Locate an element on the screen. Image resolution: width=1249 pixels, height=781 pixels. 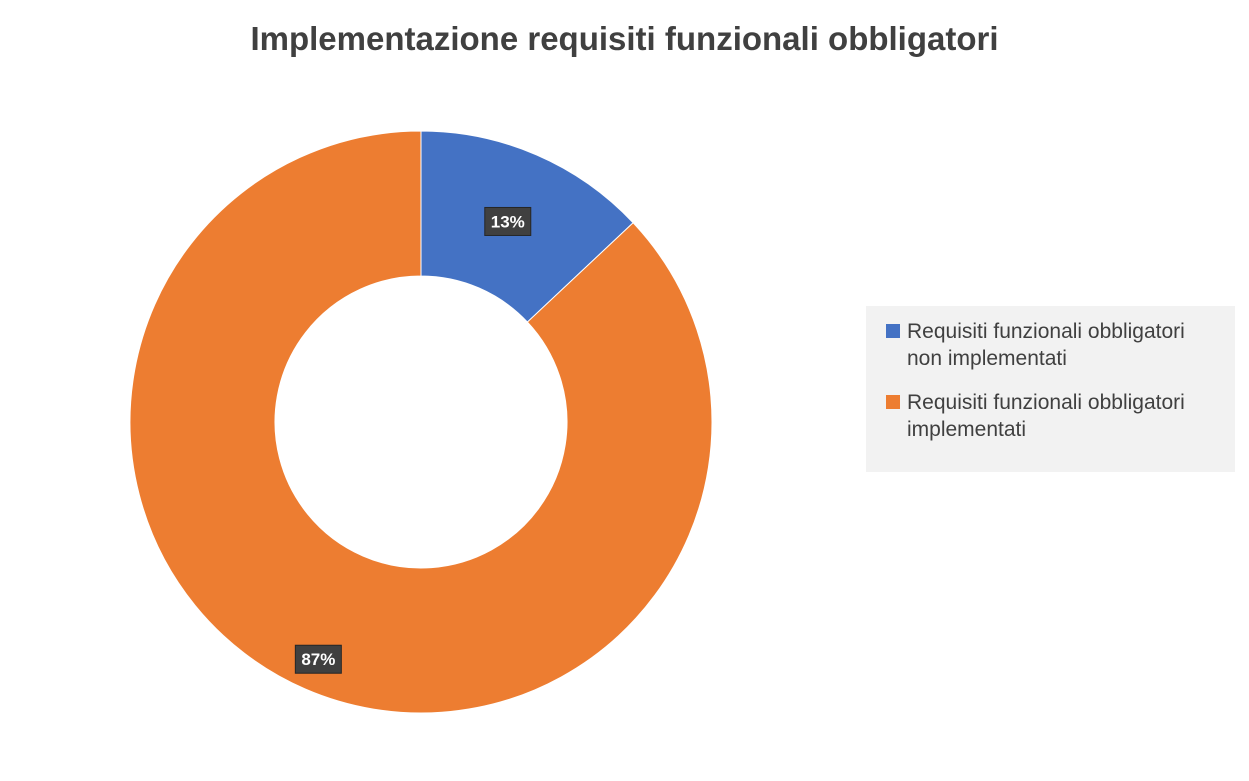
data-label-text-2: 87% is located at coordinates (318, 659).